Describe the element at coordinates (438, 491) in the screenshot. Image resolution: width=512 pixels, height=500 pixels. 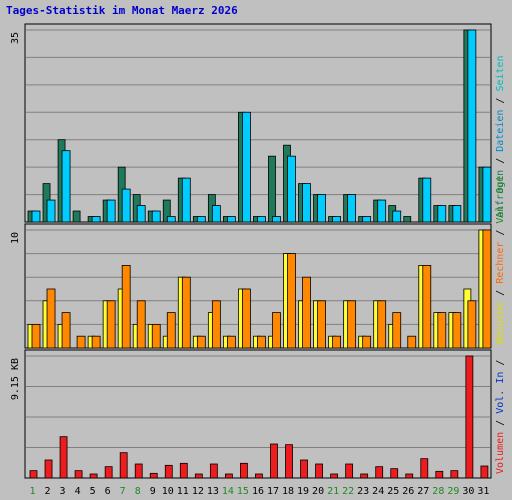
I see `day-label: 28` at that location.